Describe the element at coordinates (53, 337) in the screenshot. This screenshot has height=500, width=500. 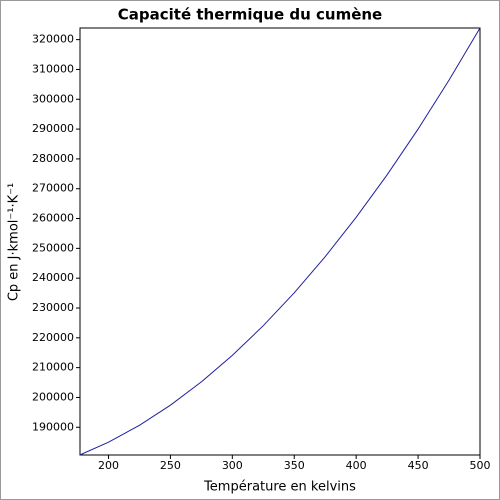
I see `y-tick-label: 220000` at that location.